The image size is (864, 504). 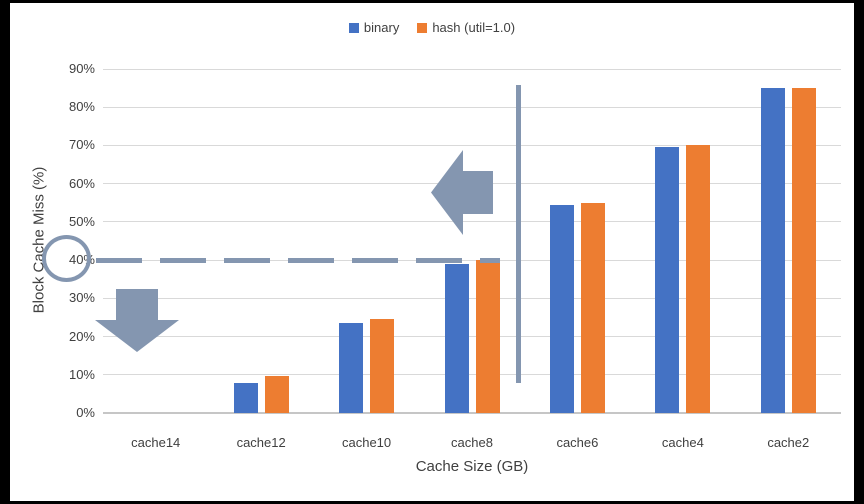 What do you see at coordinates (682, 442) in the screenshot?
I see `x-category-label-cache4: cache4` at bounding box center [682, 442].